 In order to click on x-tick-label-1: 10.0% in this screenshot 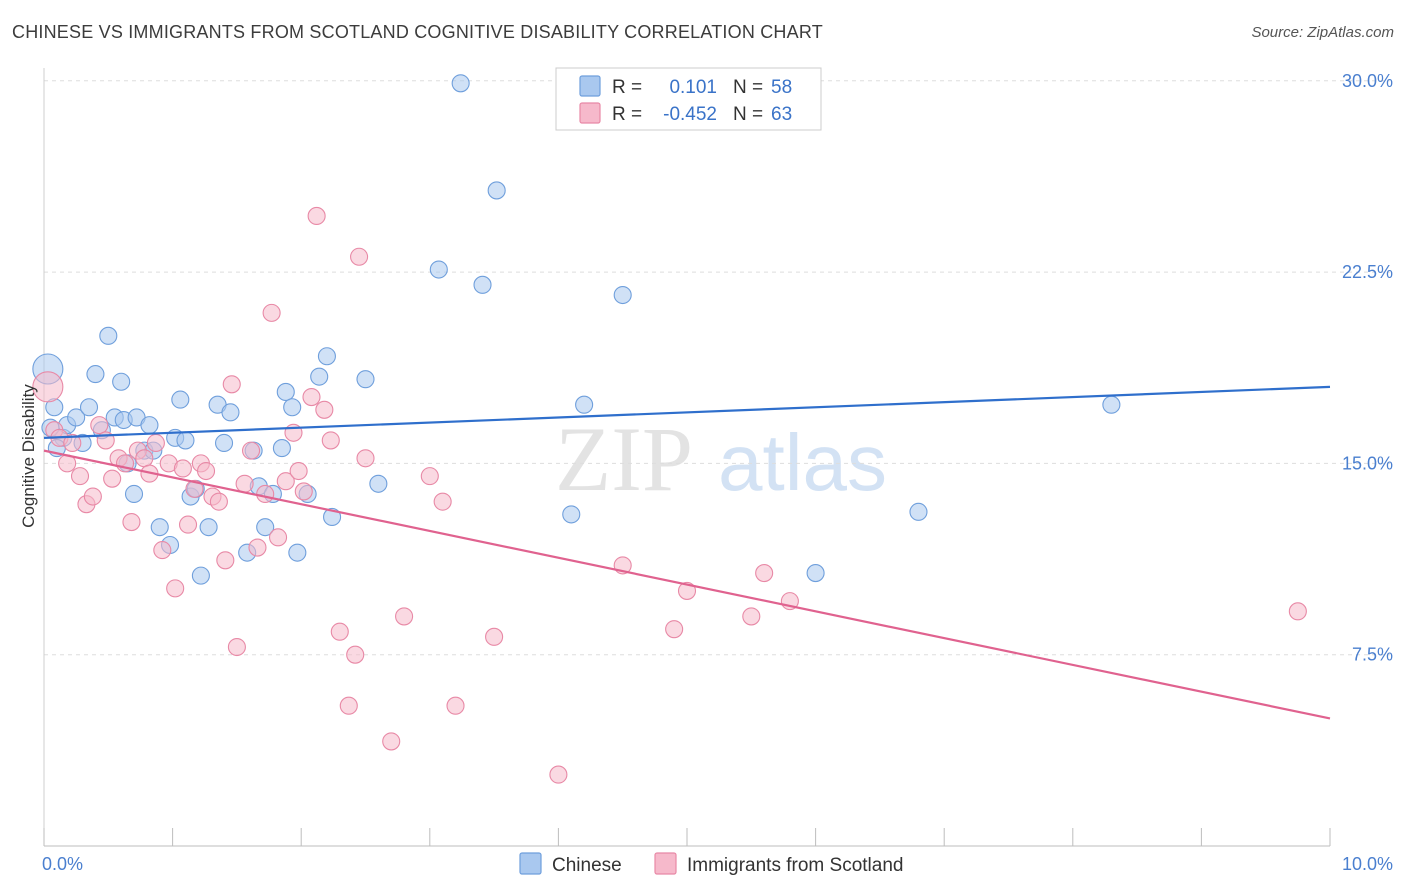, I will do `click(1367, 864)`.